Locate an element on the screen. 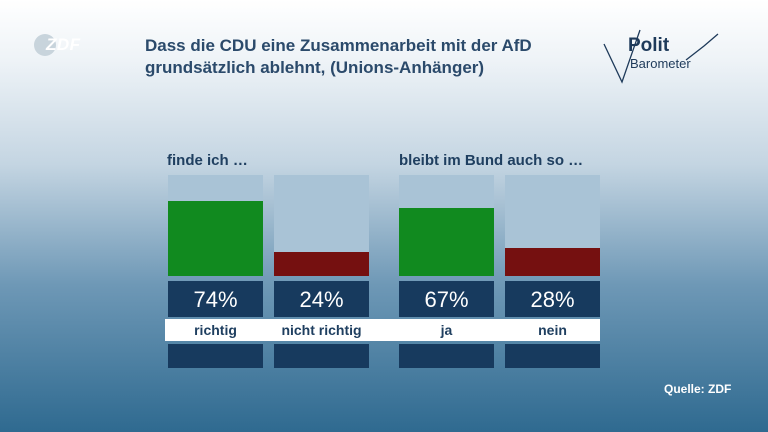 This screenshot has width=768, height=432. value-label-nein: 28% is located at coordinates (552, 299).